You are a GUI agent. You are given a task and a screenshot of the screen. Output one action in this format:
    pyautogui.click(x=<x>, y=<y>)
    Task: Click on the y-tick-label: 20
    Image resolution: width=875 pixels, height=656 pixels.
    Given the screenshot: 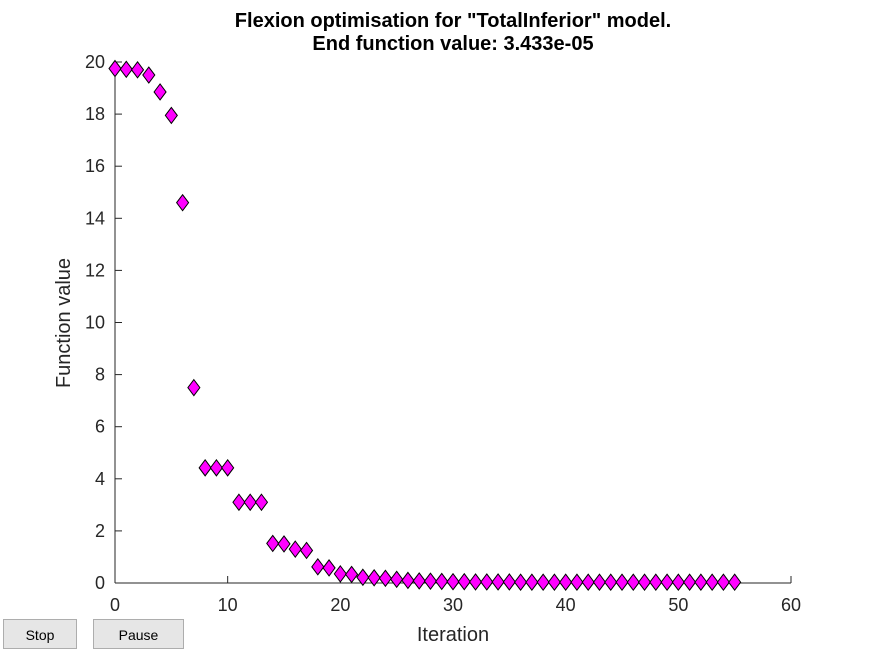 What is the action you would take?
    pyautogui.click(x=95, y=62)
    